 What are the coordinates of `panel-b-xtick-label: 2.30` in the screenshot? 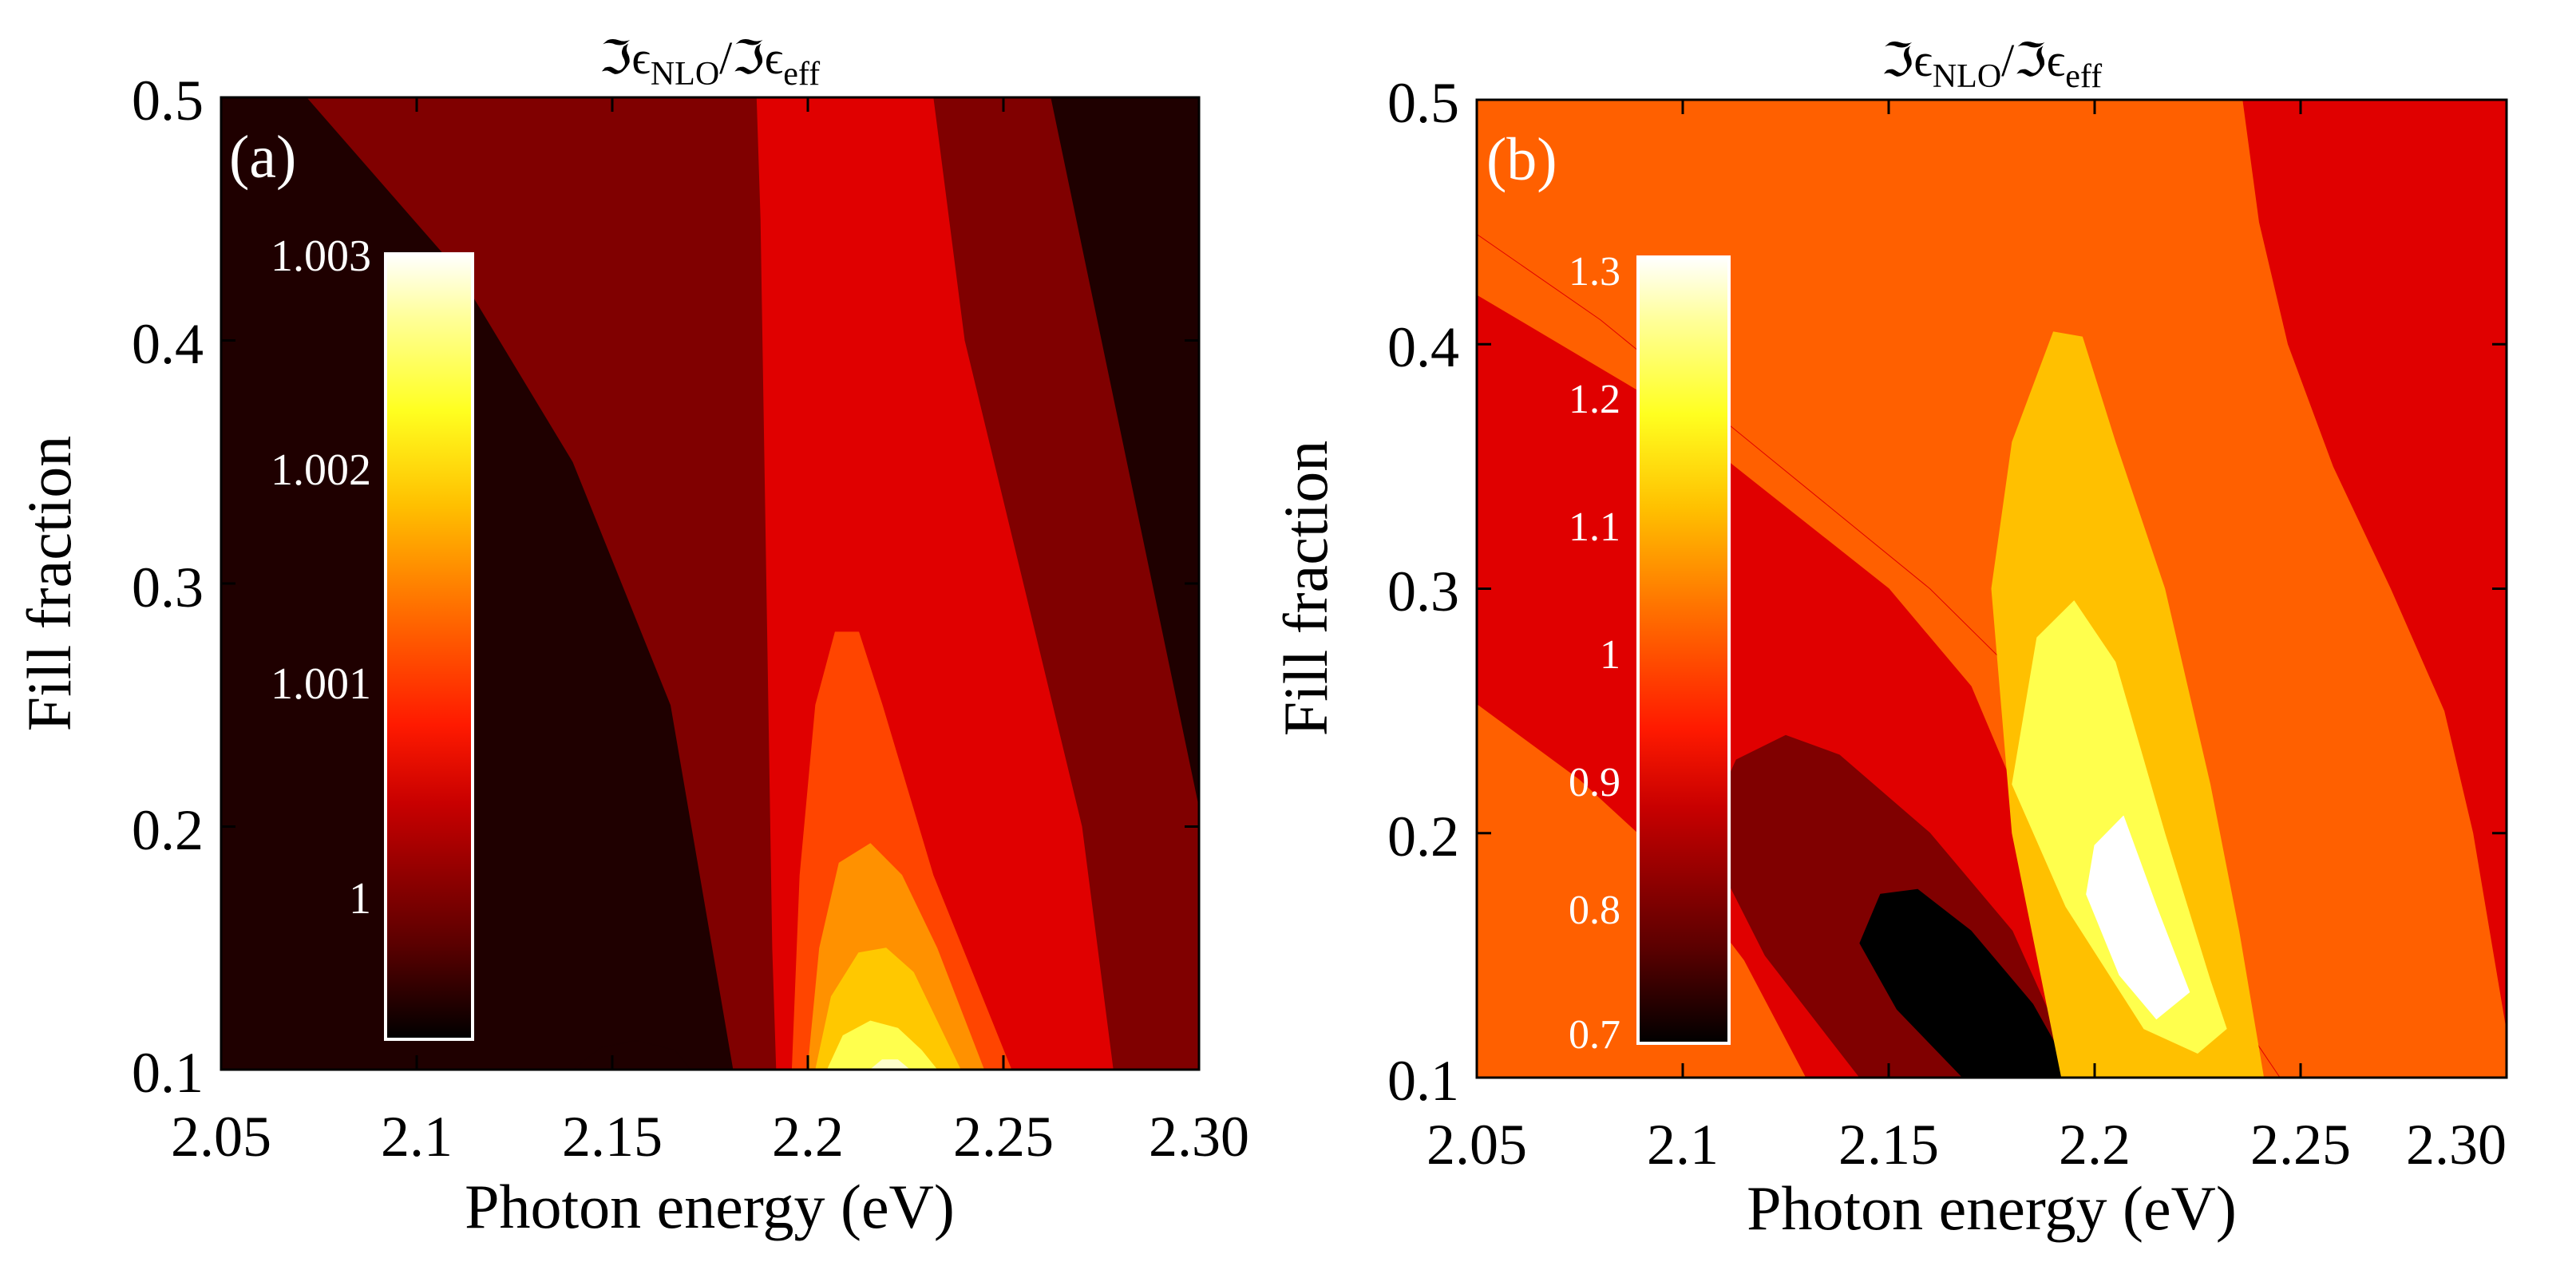 It's located at (2456, 1145).